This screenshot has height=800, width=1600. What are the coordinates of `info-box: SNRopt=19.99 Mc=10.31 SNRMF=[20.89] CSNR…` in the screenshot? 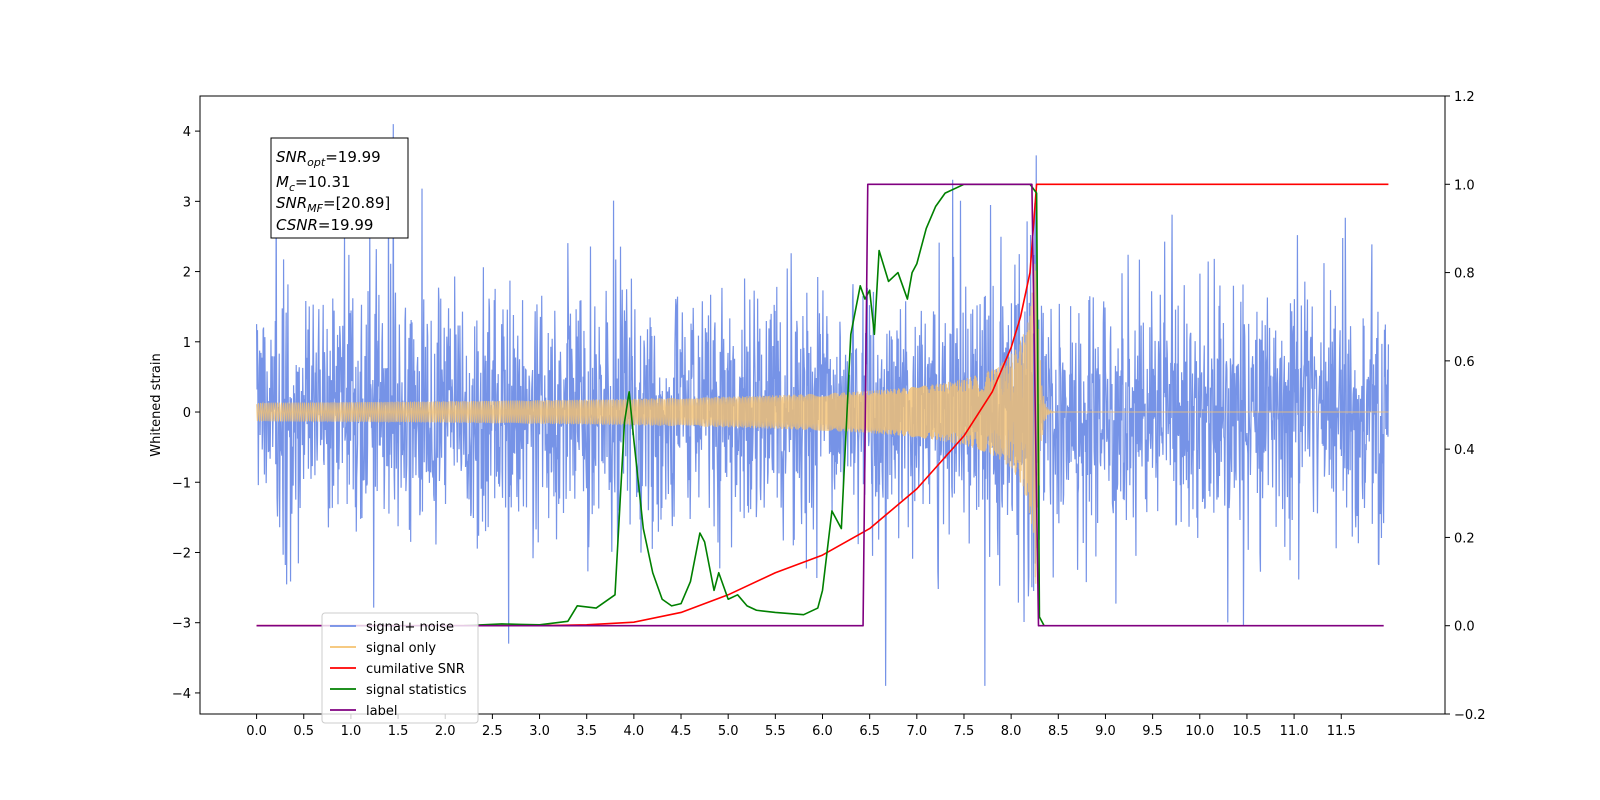 It's located at (339, 188).